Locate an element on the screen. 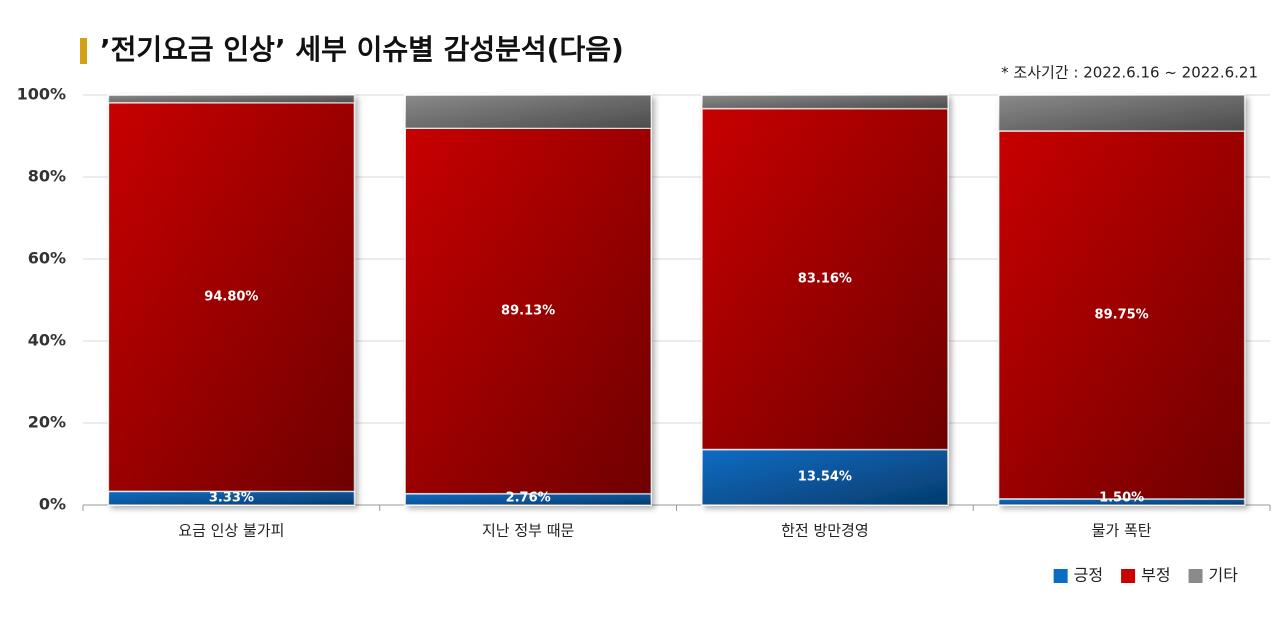  x-tick-label: 요금 인상 불가피 is located at coordinates (231, 531).